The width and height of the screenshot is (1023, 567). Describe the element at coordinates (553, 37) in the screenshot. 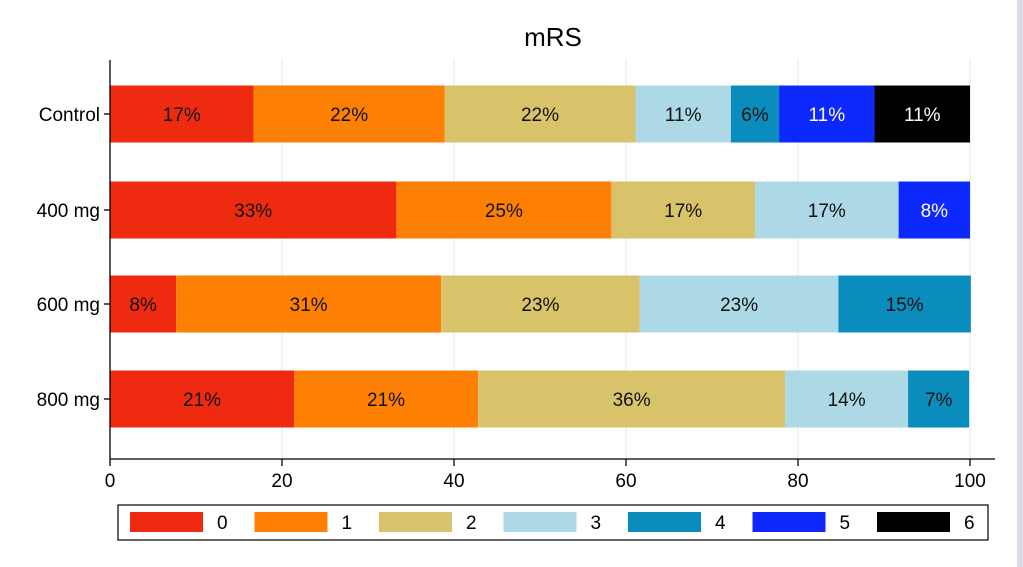

I see `chart-title: mRS` at that location.